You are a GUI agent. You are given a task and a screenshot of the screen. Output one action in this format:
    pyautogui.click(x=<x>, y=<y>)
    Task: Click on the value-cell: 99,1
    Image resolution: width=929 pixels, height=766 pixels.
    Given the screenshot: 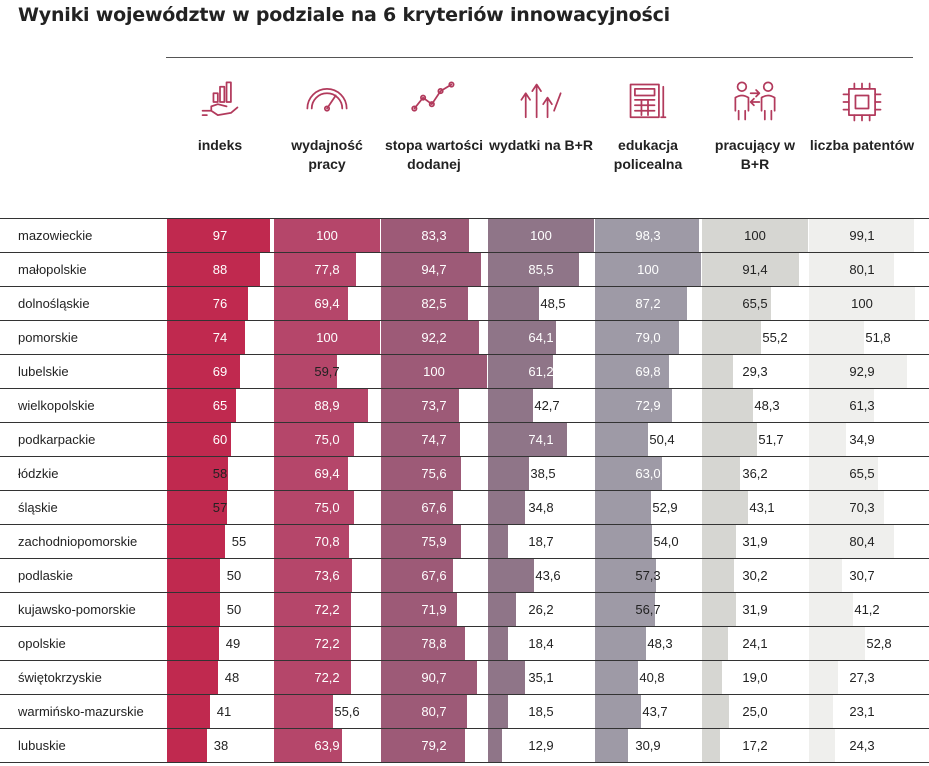 What is the action you would take?
    pyautogui.click(x=862, y=235)
    